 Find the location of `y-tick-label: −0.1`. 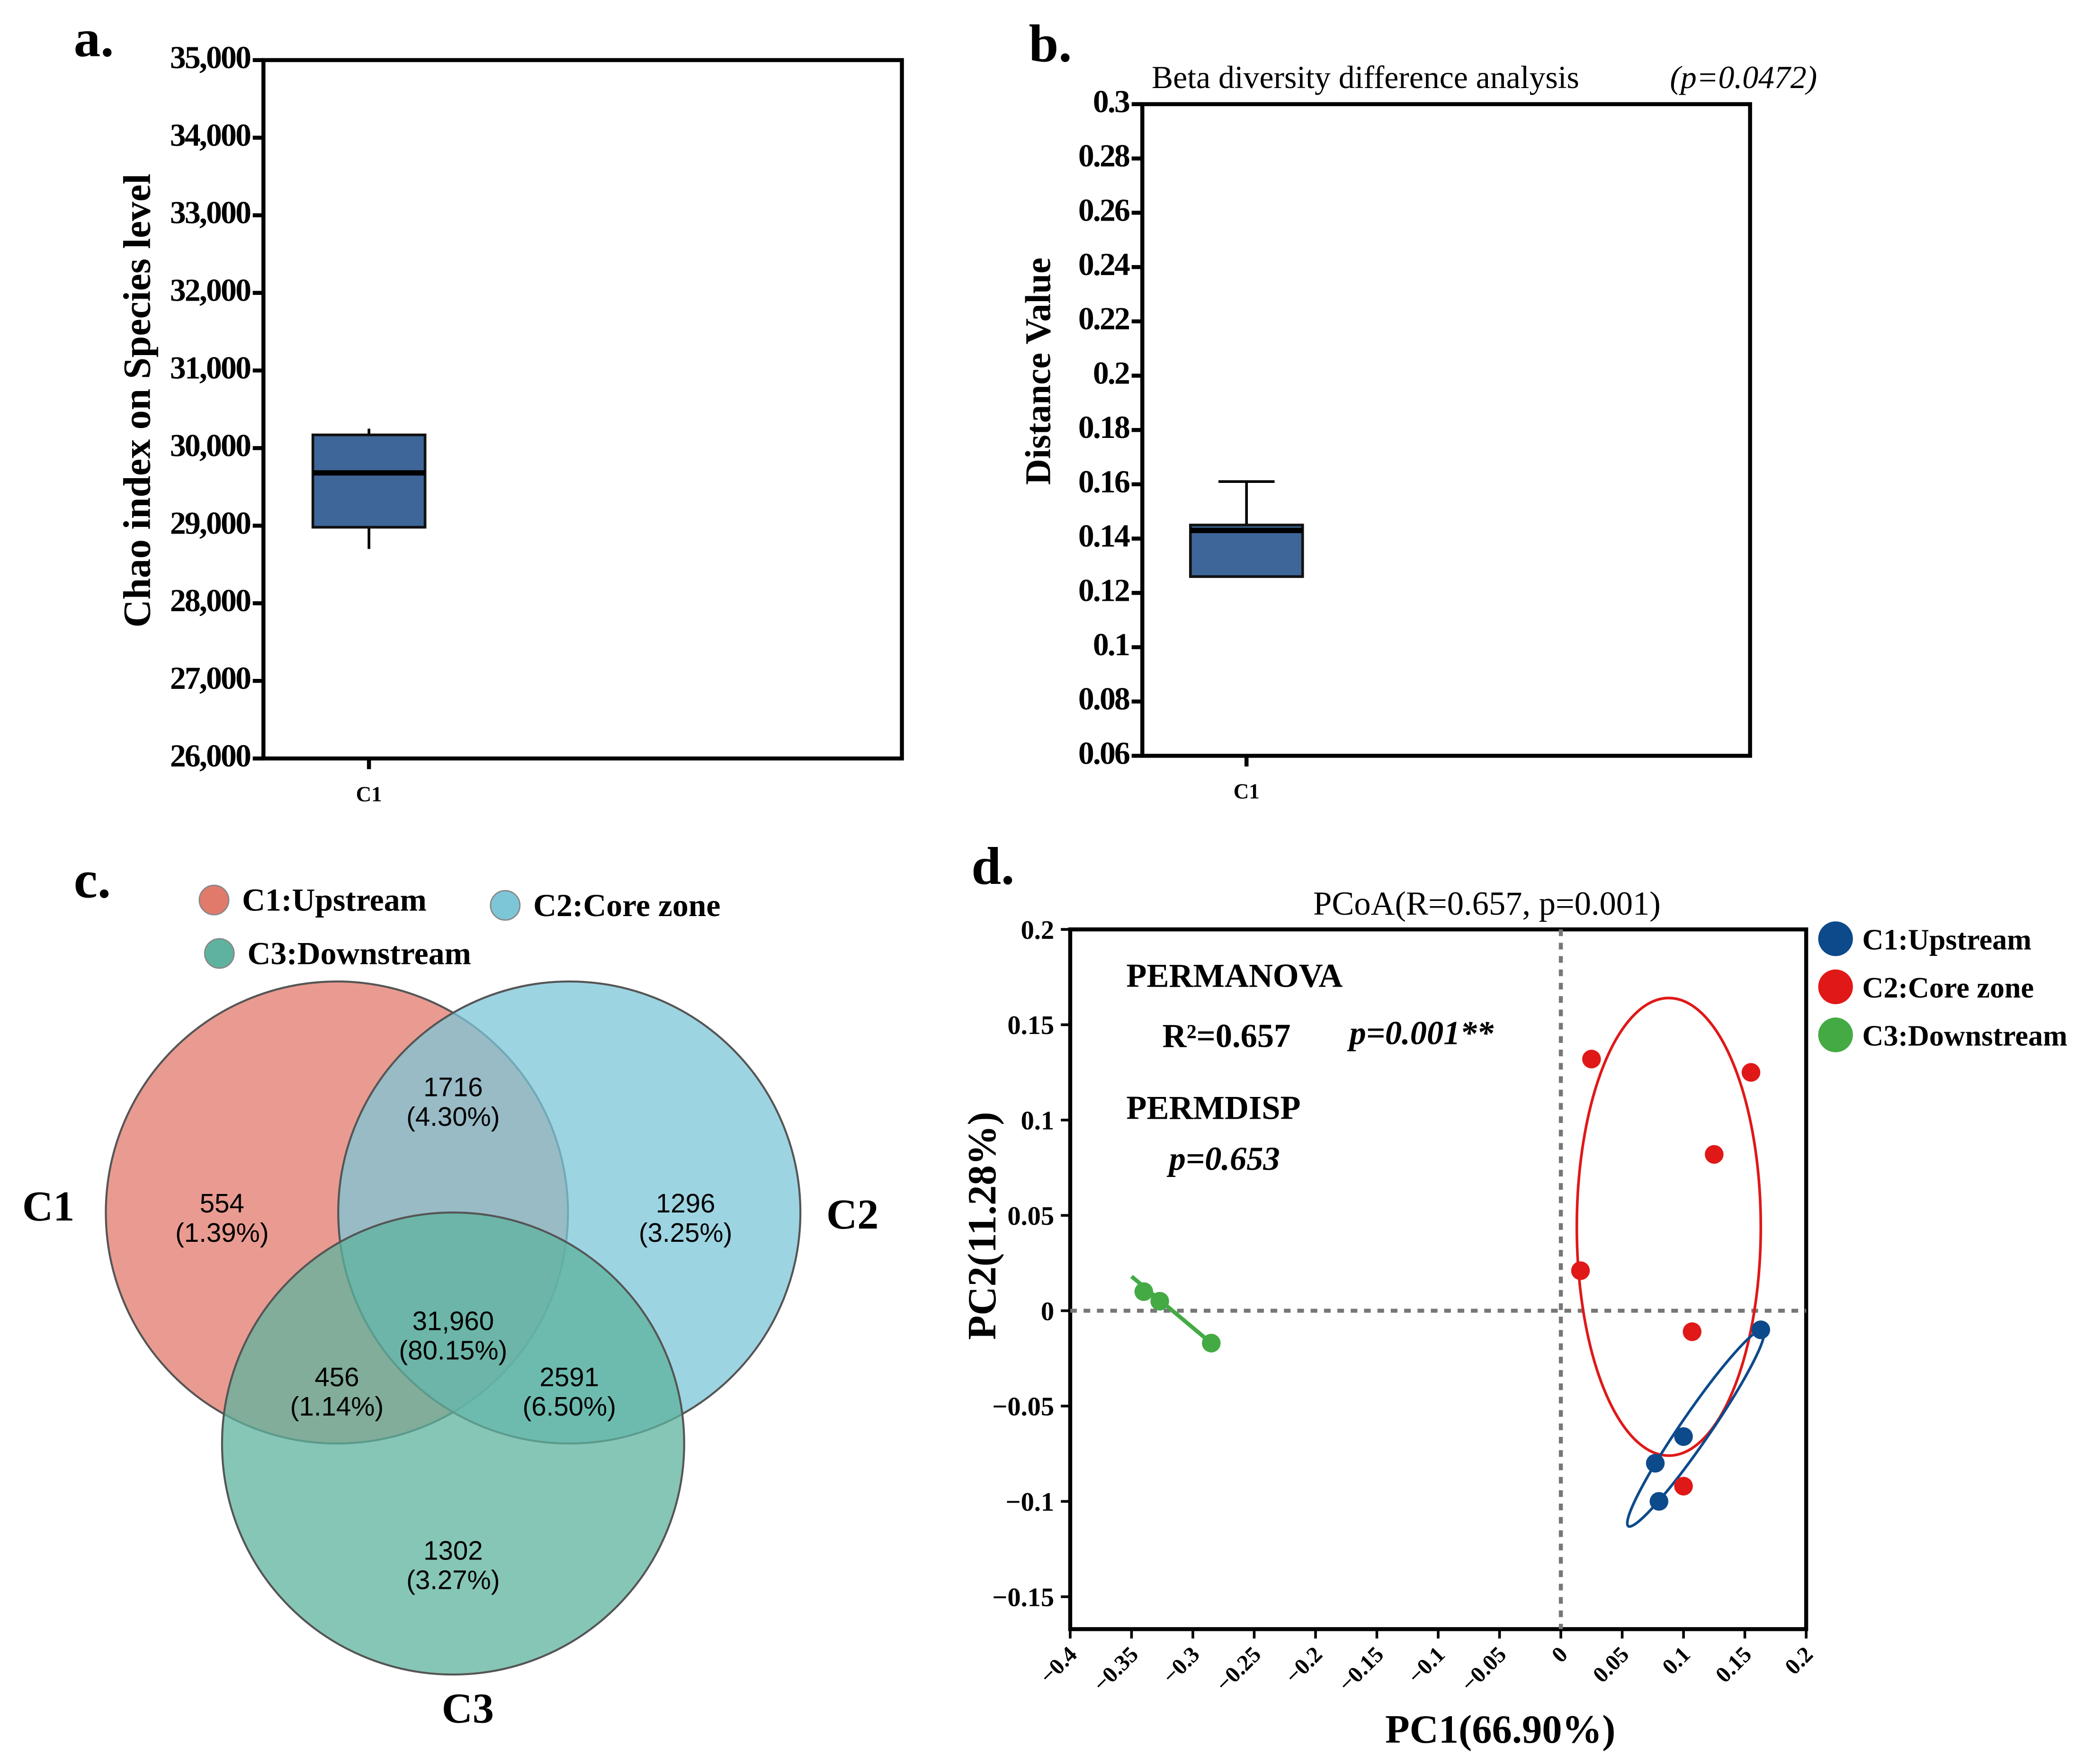

y-tick-label: −0.1 is located at coordinates (1029, 1502).